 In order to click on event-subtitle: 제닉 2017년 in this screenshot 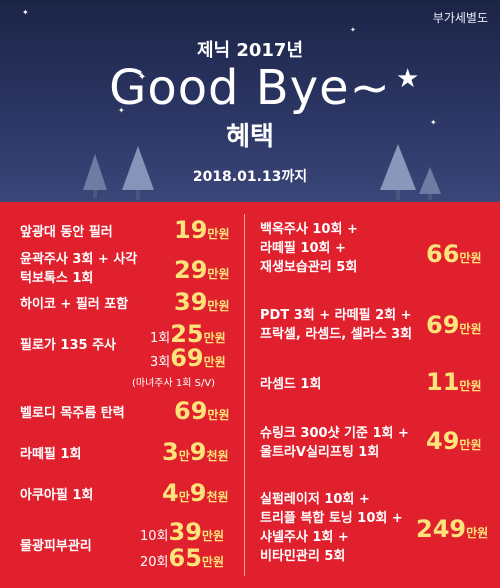, I will do `click(250, 50)`.